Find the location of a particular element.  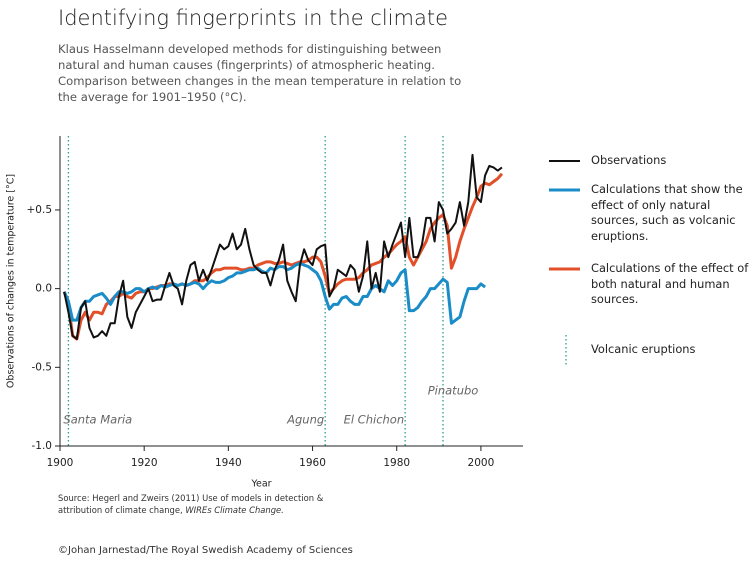

chart-title: Identifying fingerprints in the climate is located at coordinates (253, 18).